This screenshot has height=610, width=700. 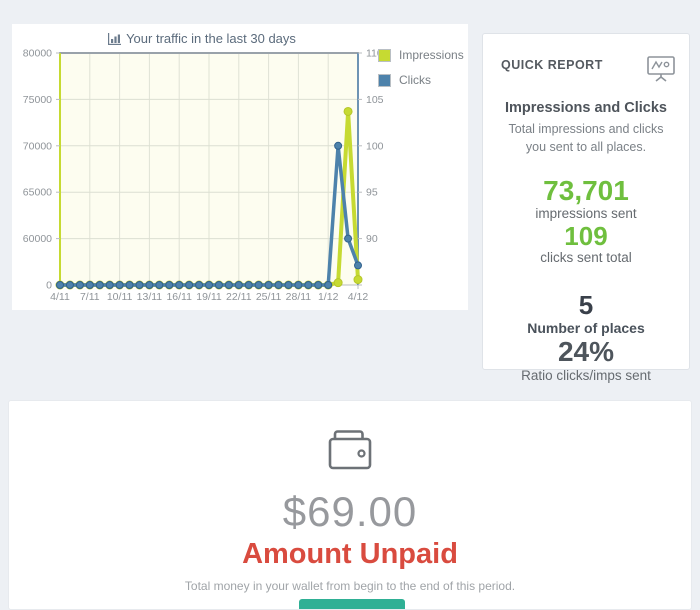 I want to click on legend-item-impressions: Impressions, so click(x=421, y=55).